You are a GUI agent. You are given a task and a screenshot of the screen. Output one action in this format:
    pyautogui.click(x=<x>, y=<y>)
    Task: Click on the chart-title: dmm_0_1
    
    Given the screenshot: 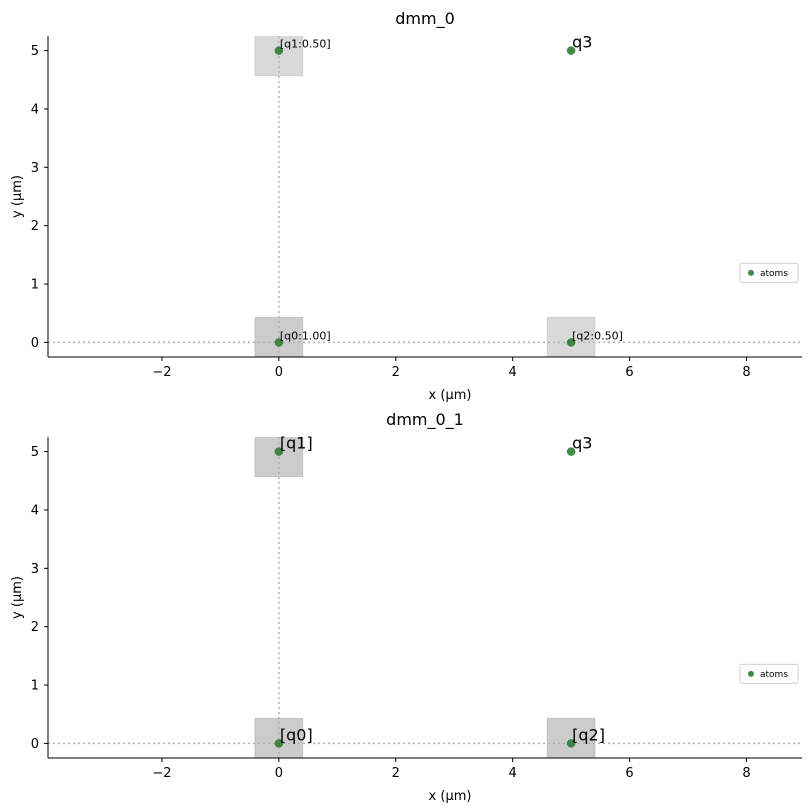 What is the action you would take?
    pyautogui.click(x=425, y=420)
    